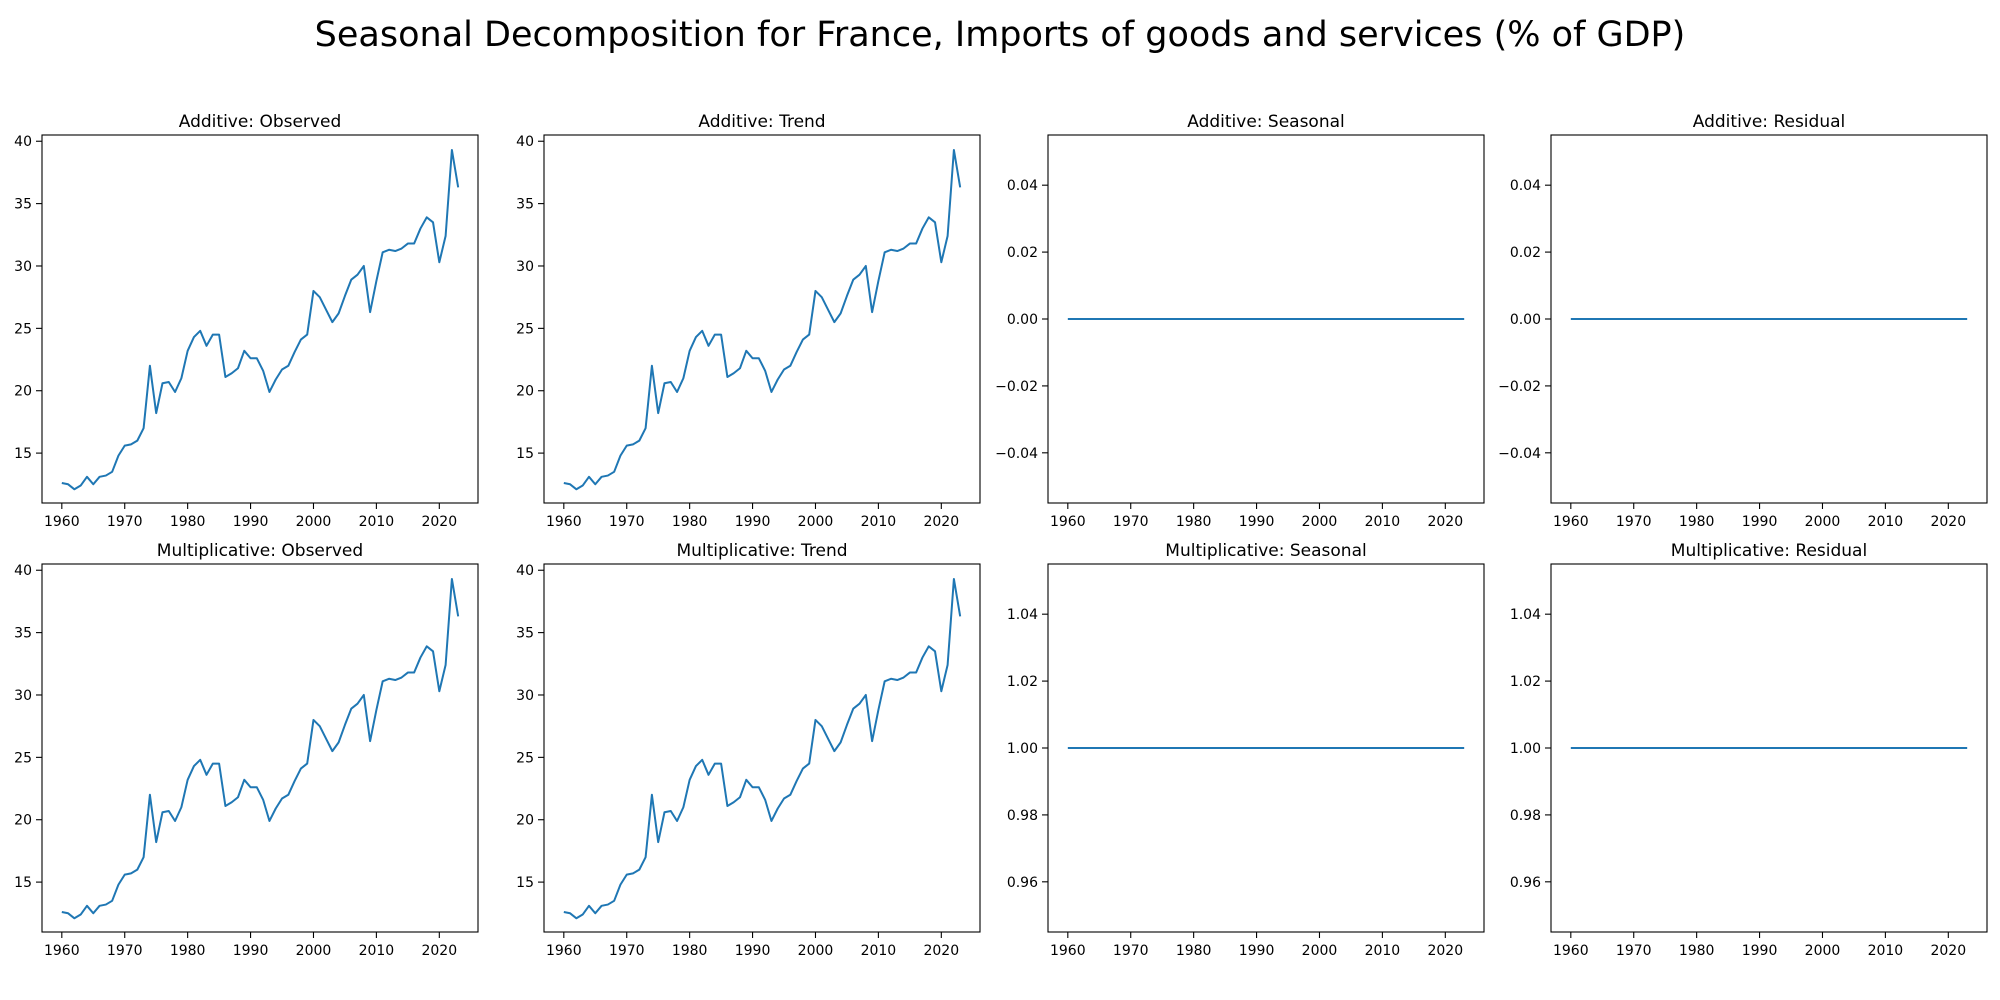 The image size is (2000, 1000). Describe the element at coordinates (1022, 320) in the screenshot. I see `y-tick-label: 0.00` at that location.